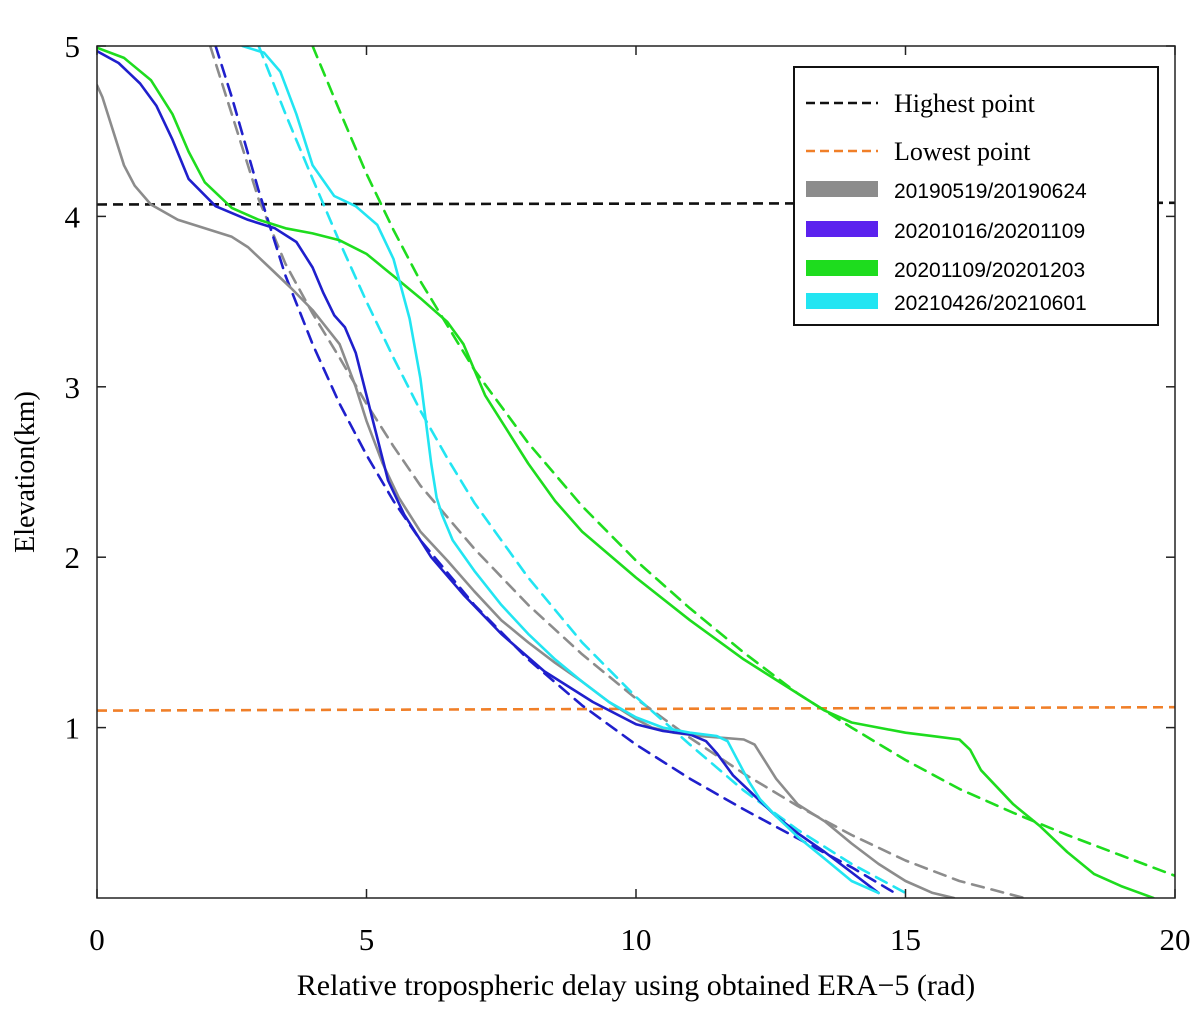 The width and height of the screenshot is (1201, 1020). I want to click on y-axis-label: Elevation(km), so click(25, 472).